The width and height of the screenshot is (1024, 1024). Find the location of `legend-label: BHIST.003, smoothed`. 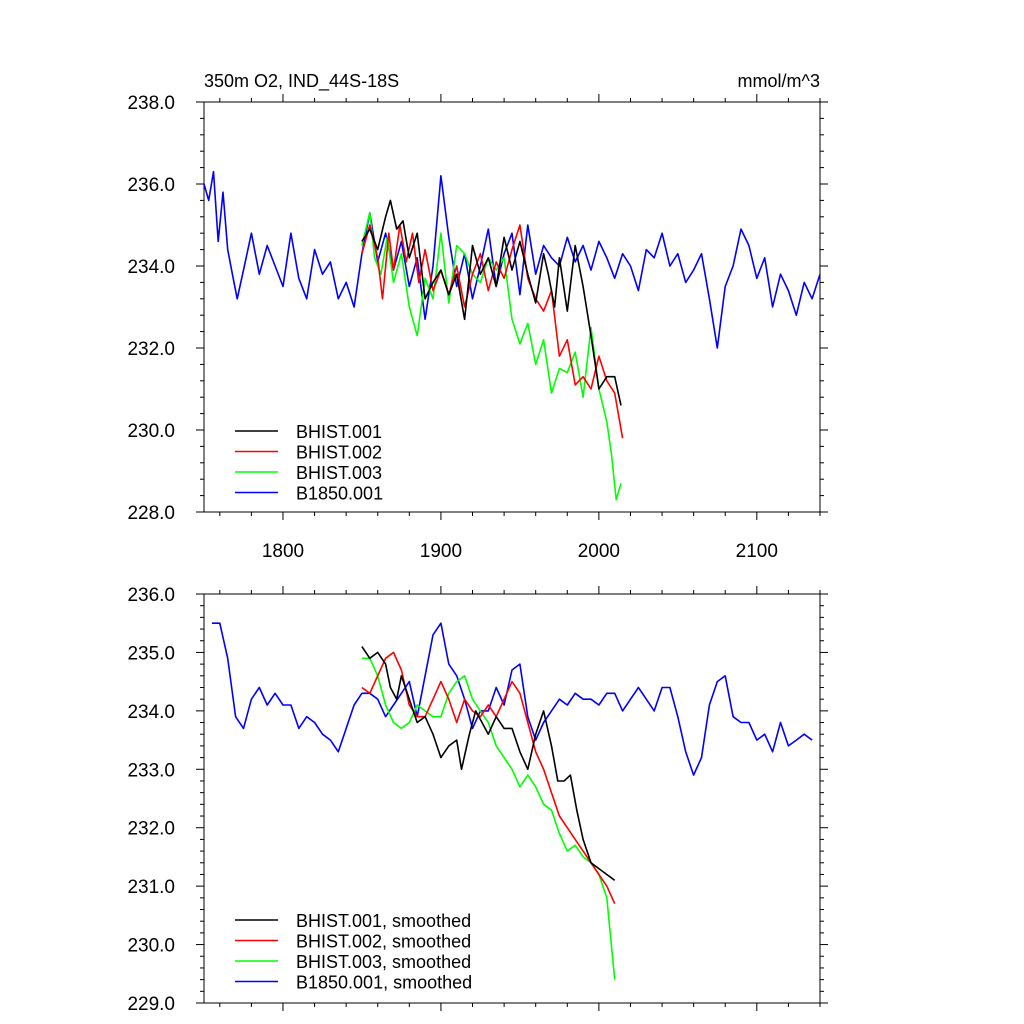

legend-label: BHIST.003, smoothed is located at coordinates (383, 962).